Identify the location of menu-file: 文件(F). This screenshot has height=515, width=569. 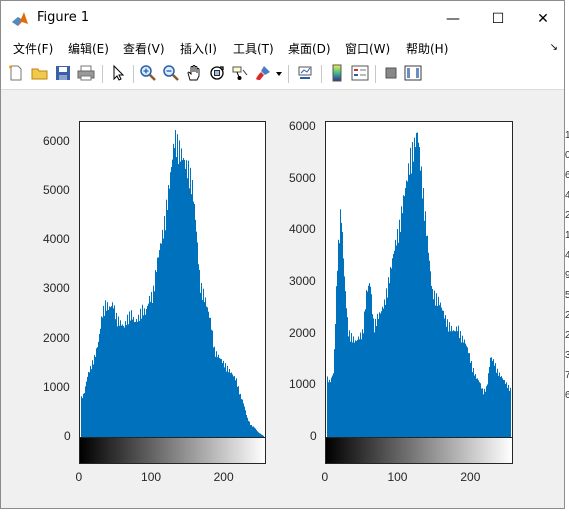
(33, 49).